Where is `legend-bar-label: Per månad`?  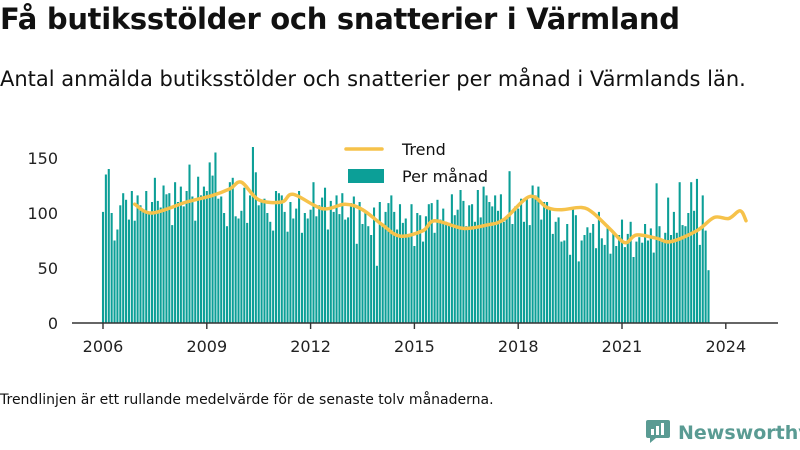 legend-bar-label: Per månad is located at coordinates (445, 176).